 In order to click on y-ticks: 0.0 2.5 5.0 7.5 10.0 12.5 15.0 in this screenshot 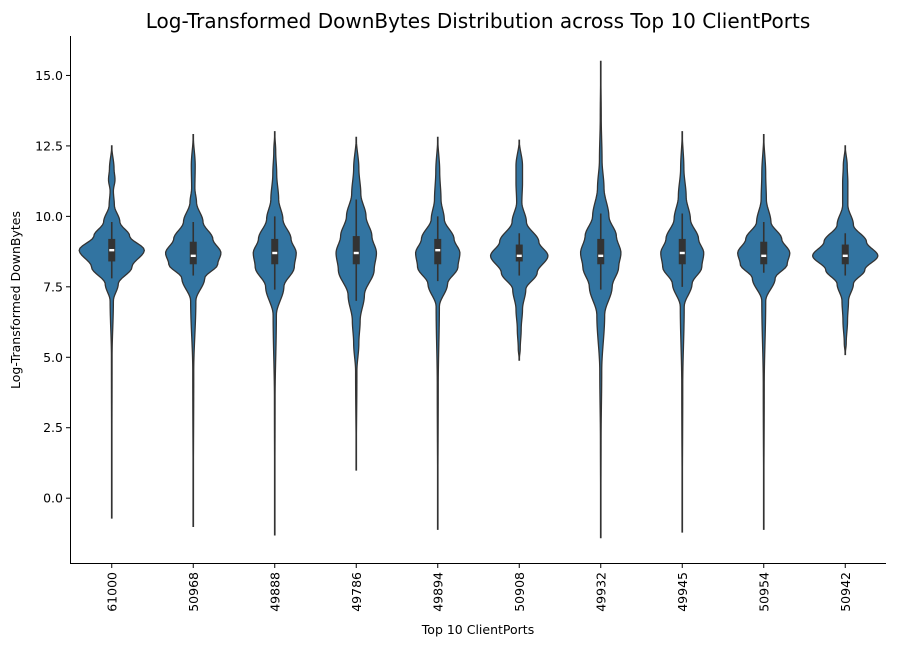, I will do `click(53, 287)`.